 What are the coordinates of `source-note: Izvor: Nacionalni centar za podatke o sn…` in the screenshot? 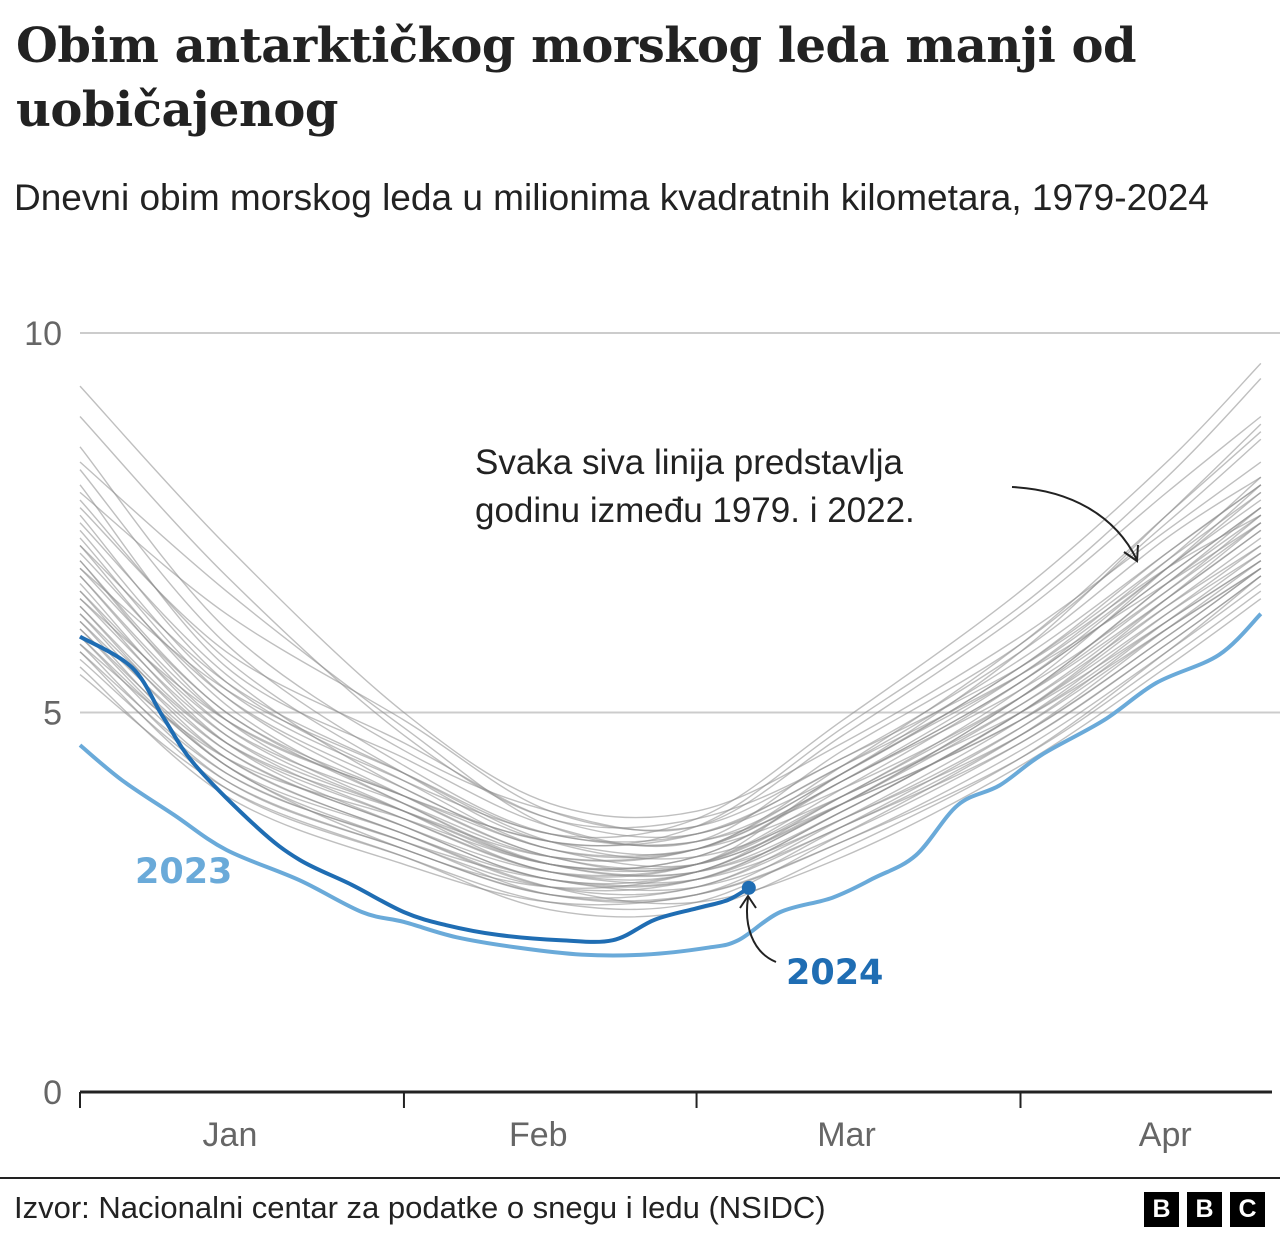 It's located at (420, 1207).